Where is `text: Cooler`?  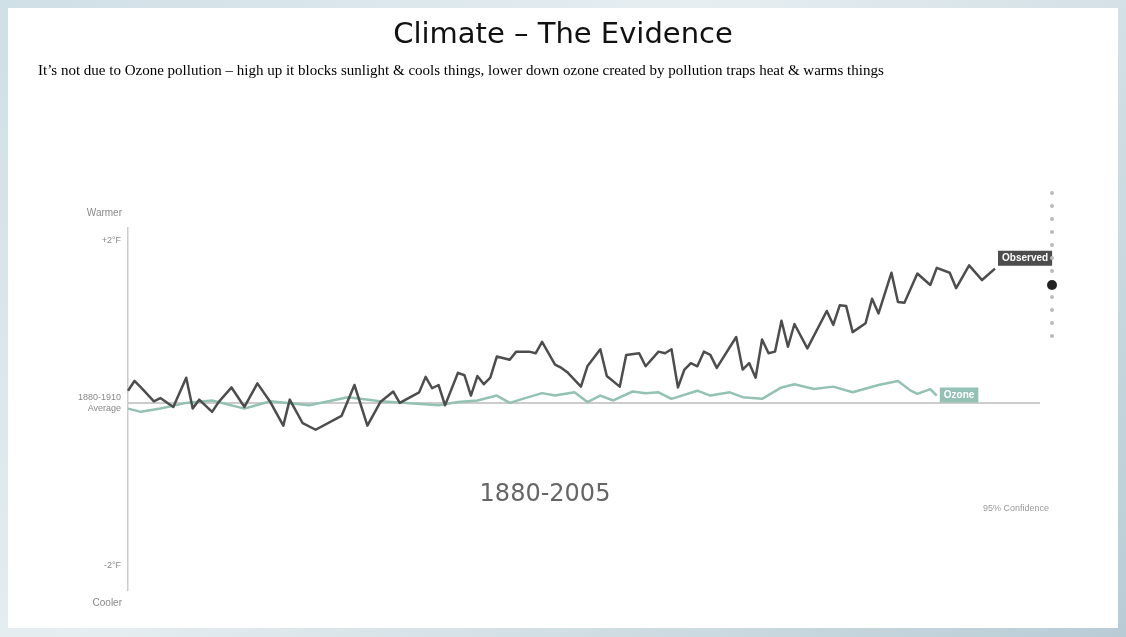 text: Cooler is located at coordinates (107, 602).